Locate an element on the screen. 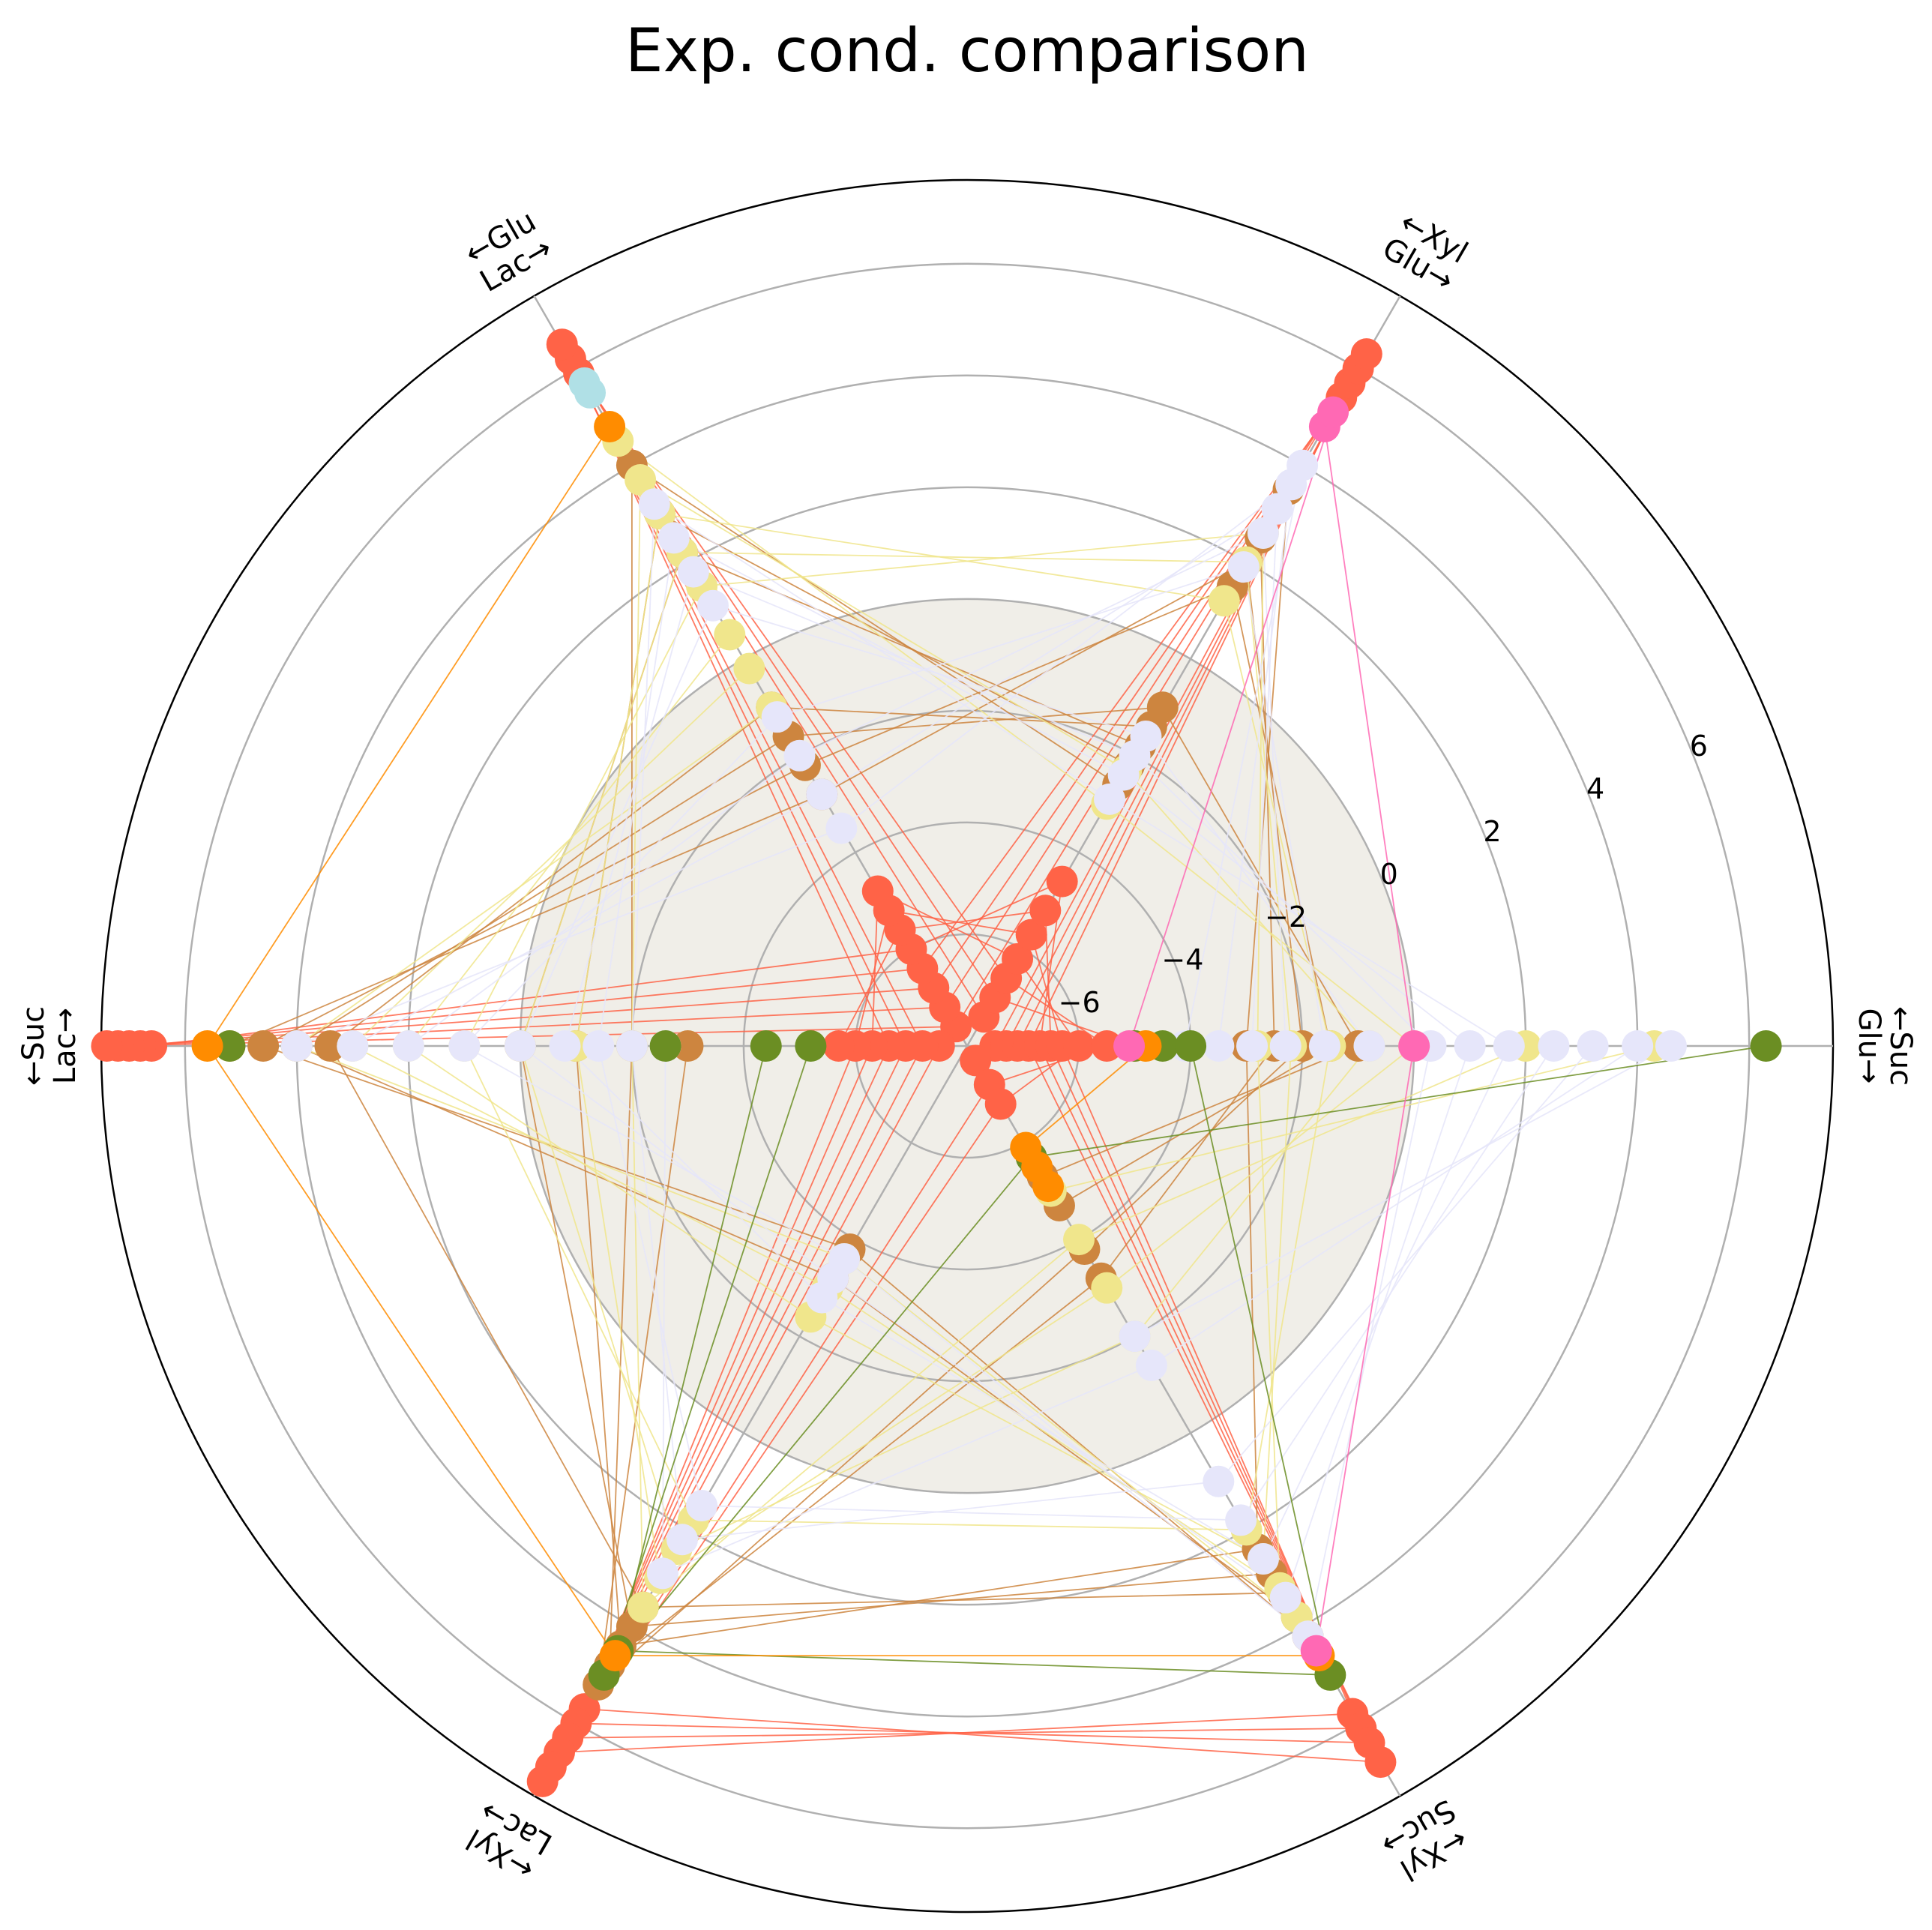 This screenshot has height=1930, width=1932. radial-tick-label: 6 is located at coordinates (1699, 746).